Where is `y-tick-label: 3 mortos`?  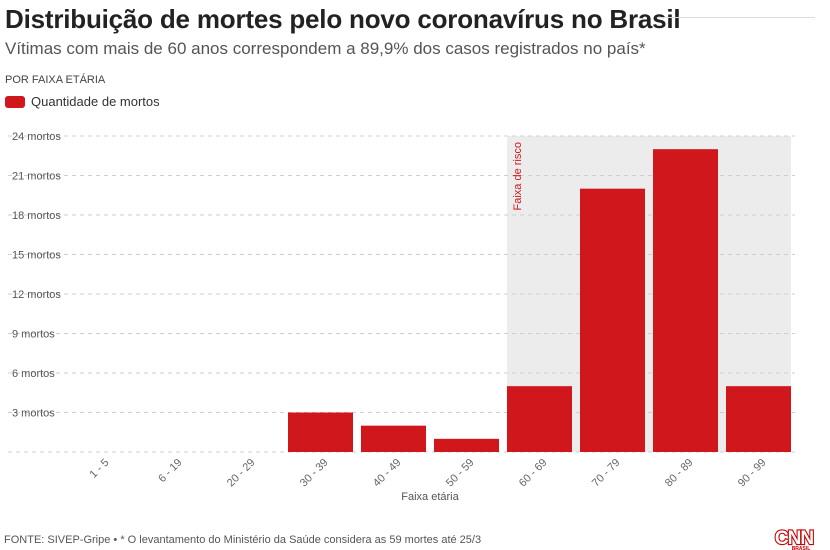 y-tick-label: 3 mortos is located at coordinates (33, 414).